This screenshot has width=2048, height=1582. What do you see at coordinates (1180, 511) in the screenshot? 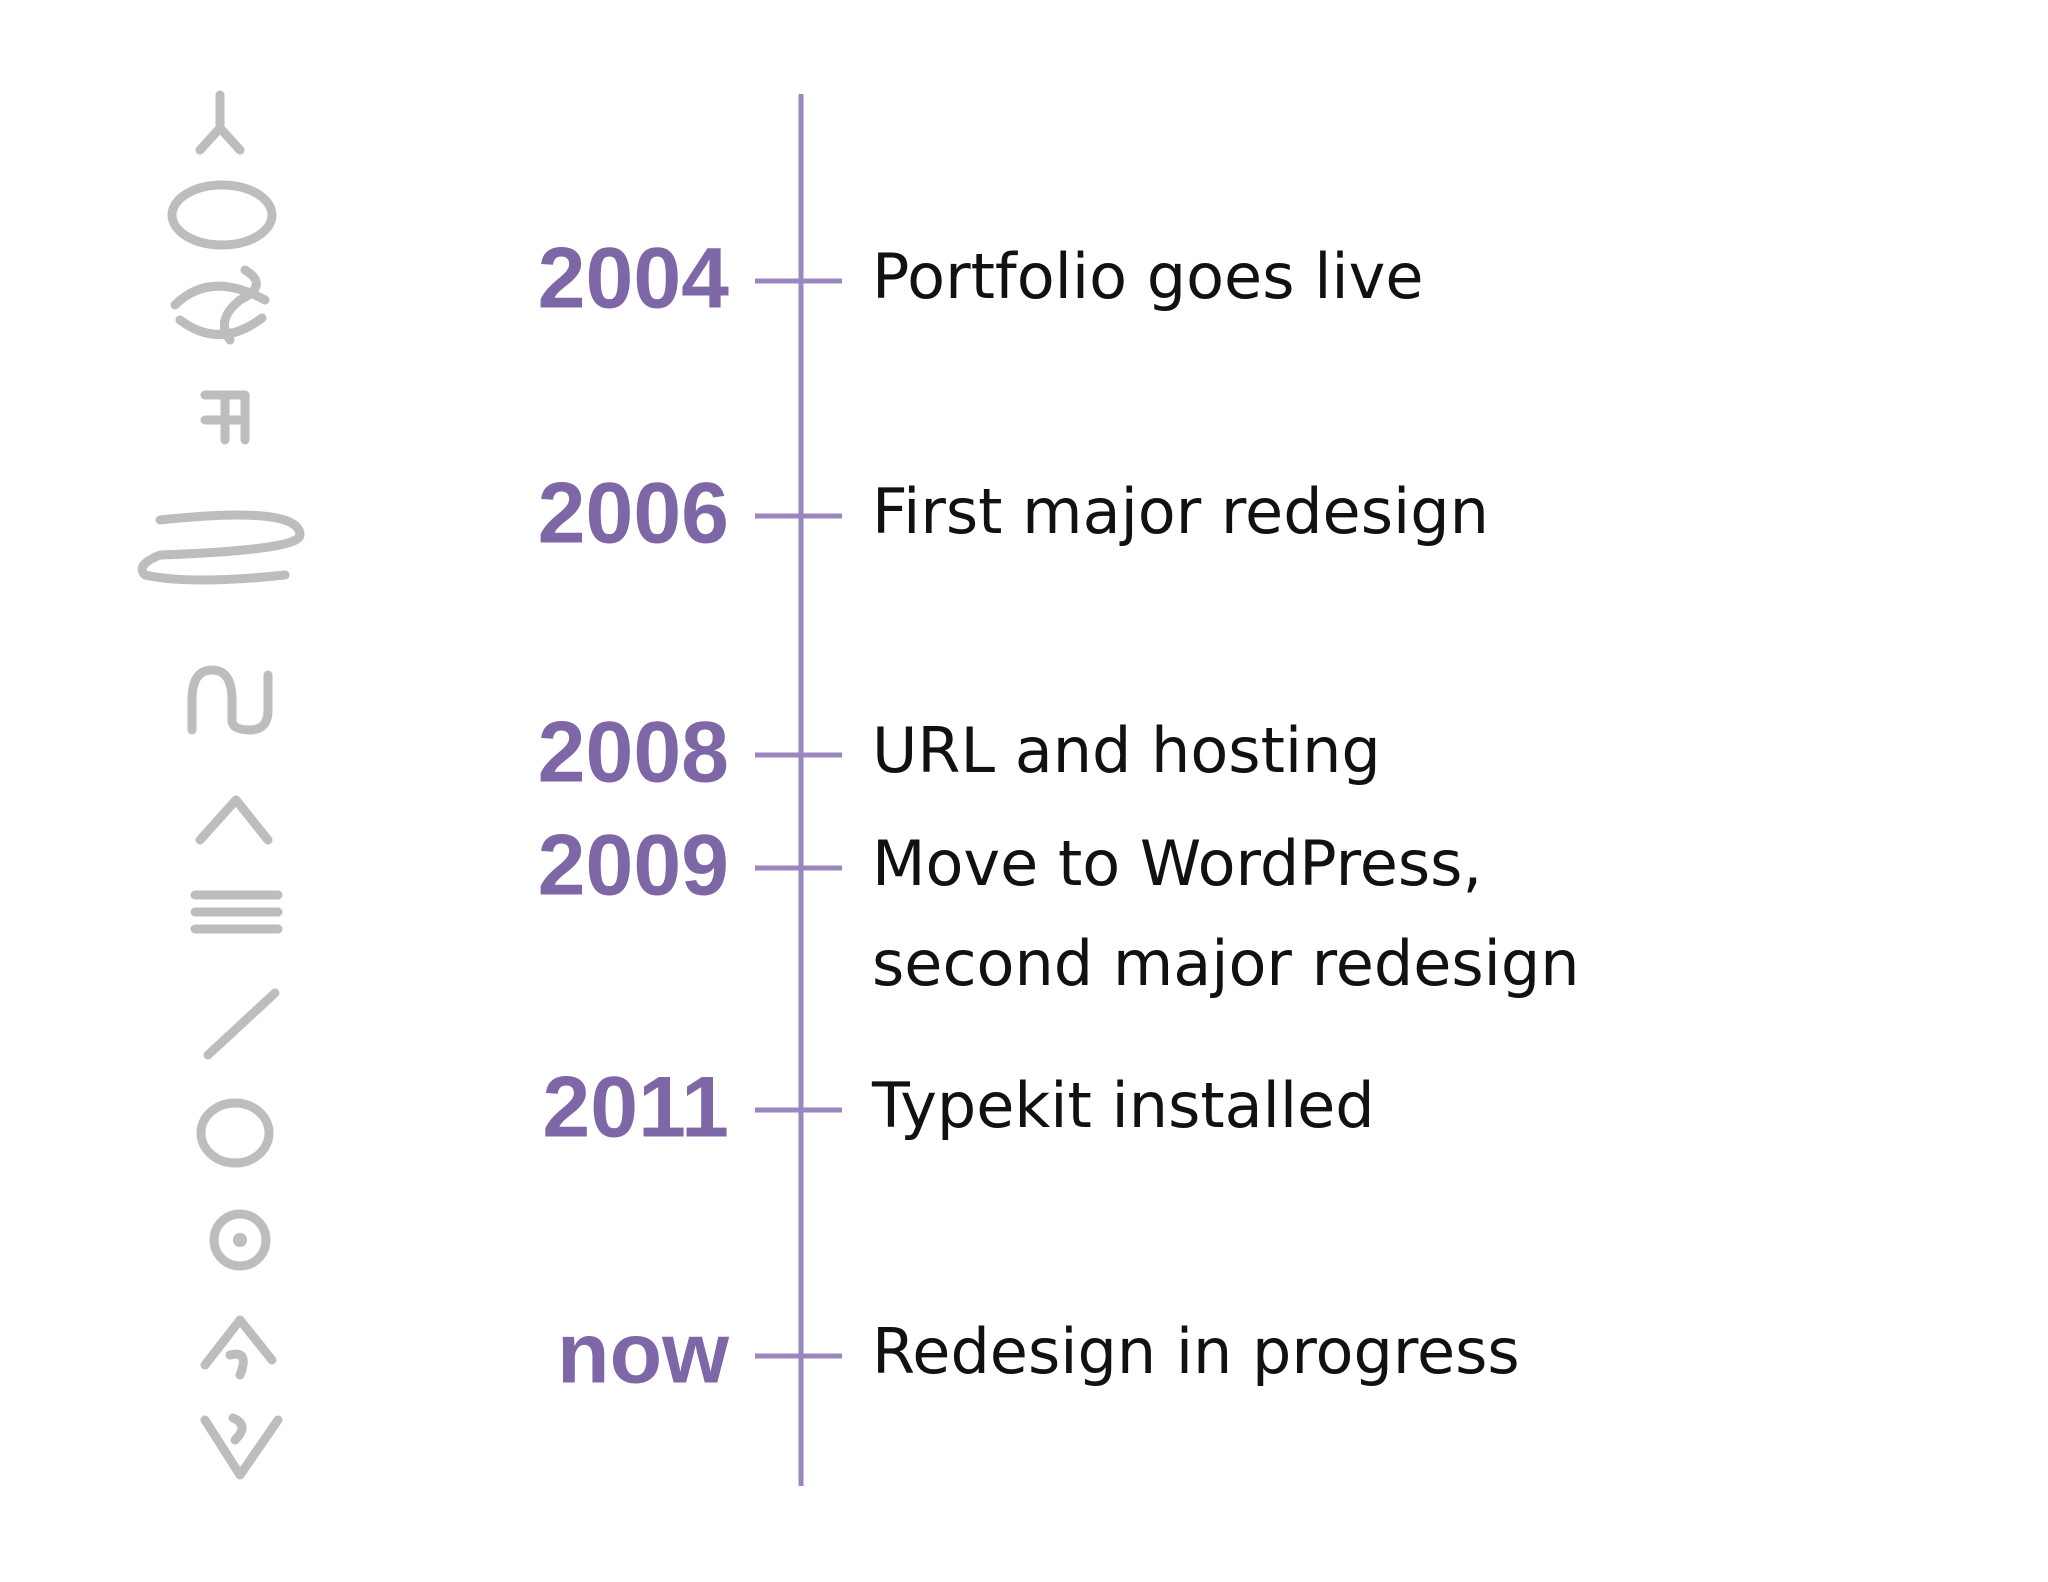
I see `event-label: First major redesign` at bounding box center [1180, 511].